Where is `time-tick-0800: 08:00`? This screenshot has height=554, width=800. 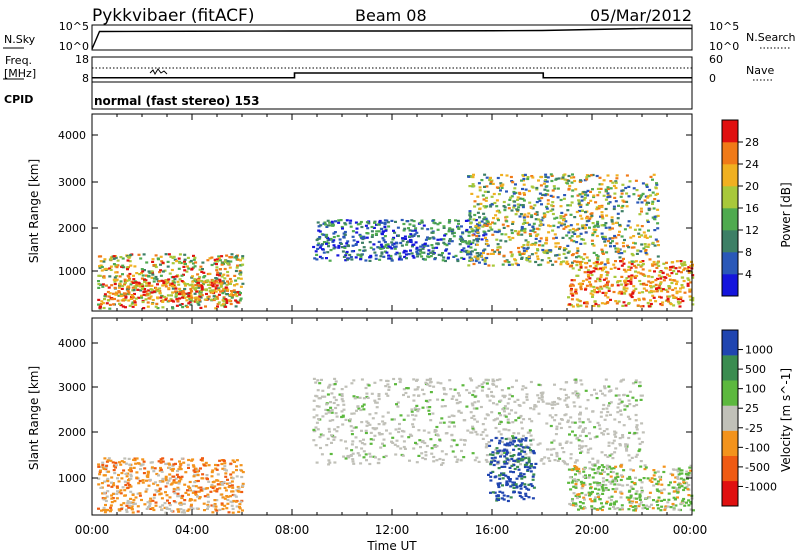 time-tick-0800: 08:00 is located at coordinates (292, 530).